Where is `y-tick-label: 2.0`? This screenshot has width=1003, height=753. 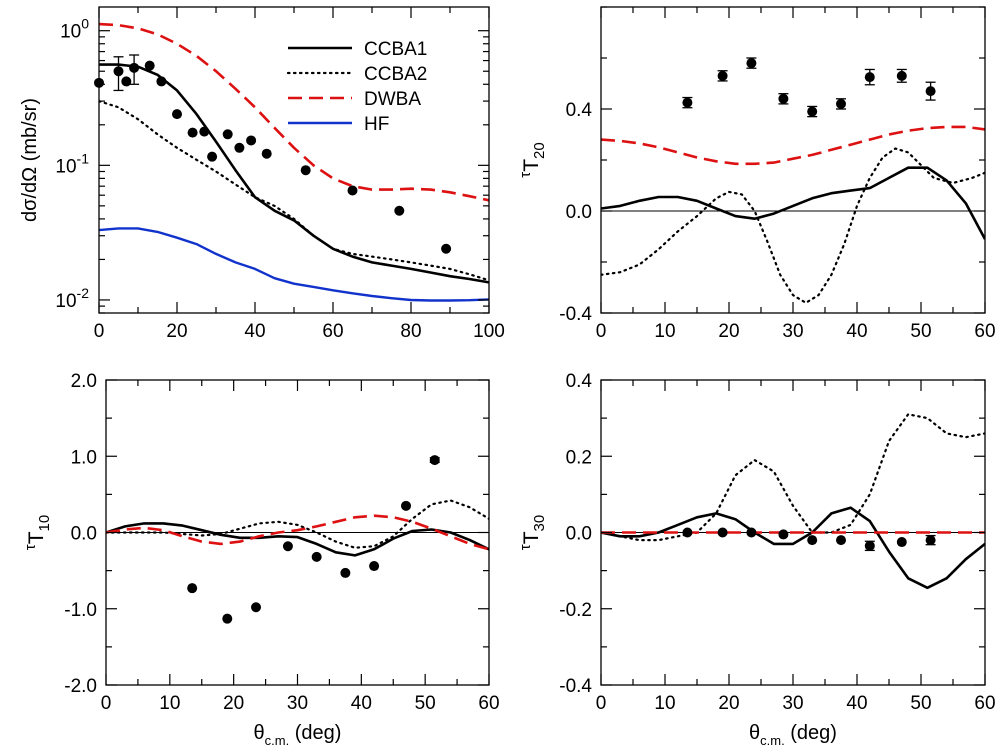
y-tick-label: 2.0 is located at coordinates (84, 381).